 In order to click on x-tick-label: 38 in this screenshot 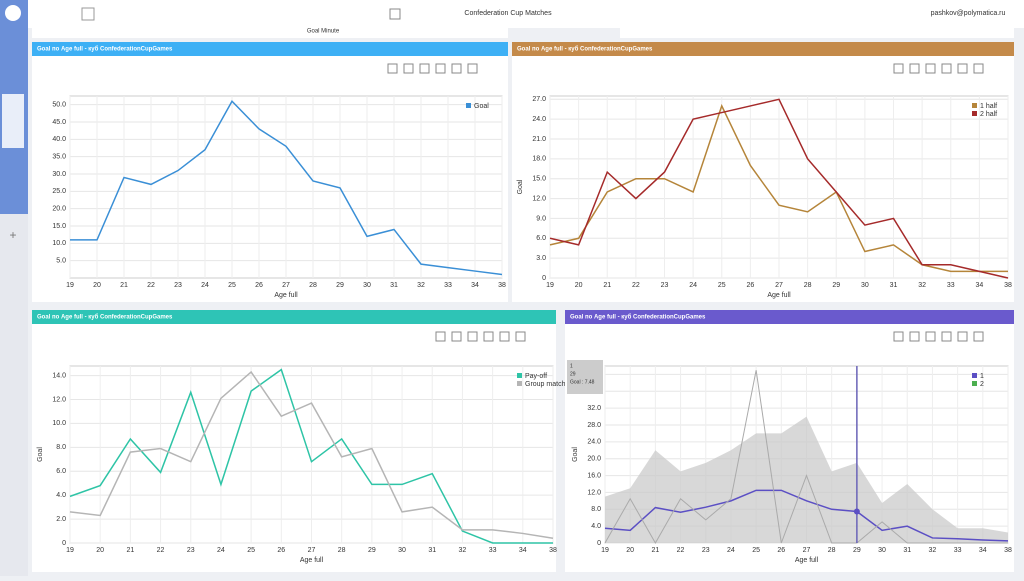, I will do `click(1008, 550)`.